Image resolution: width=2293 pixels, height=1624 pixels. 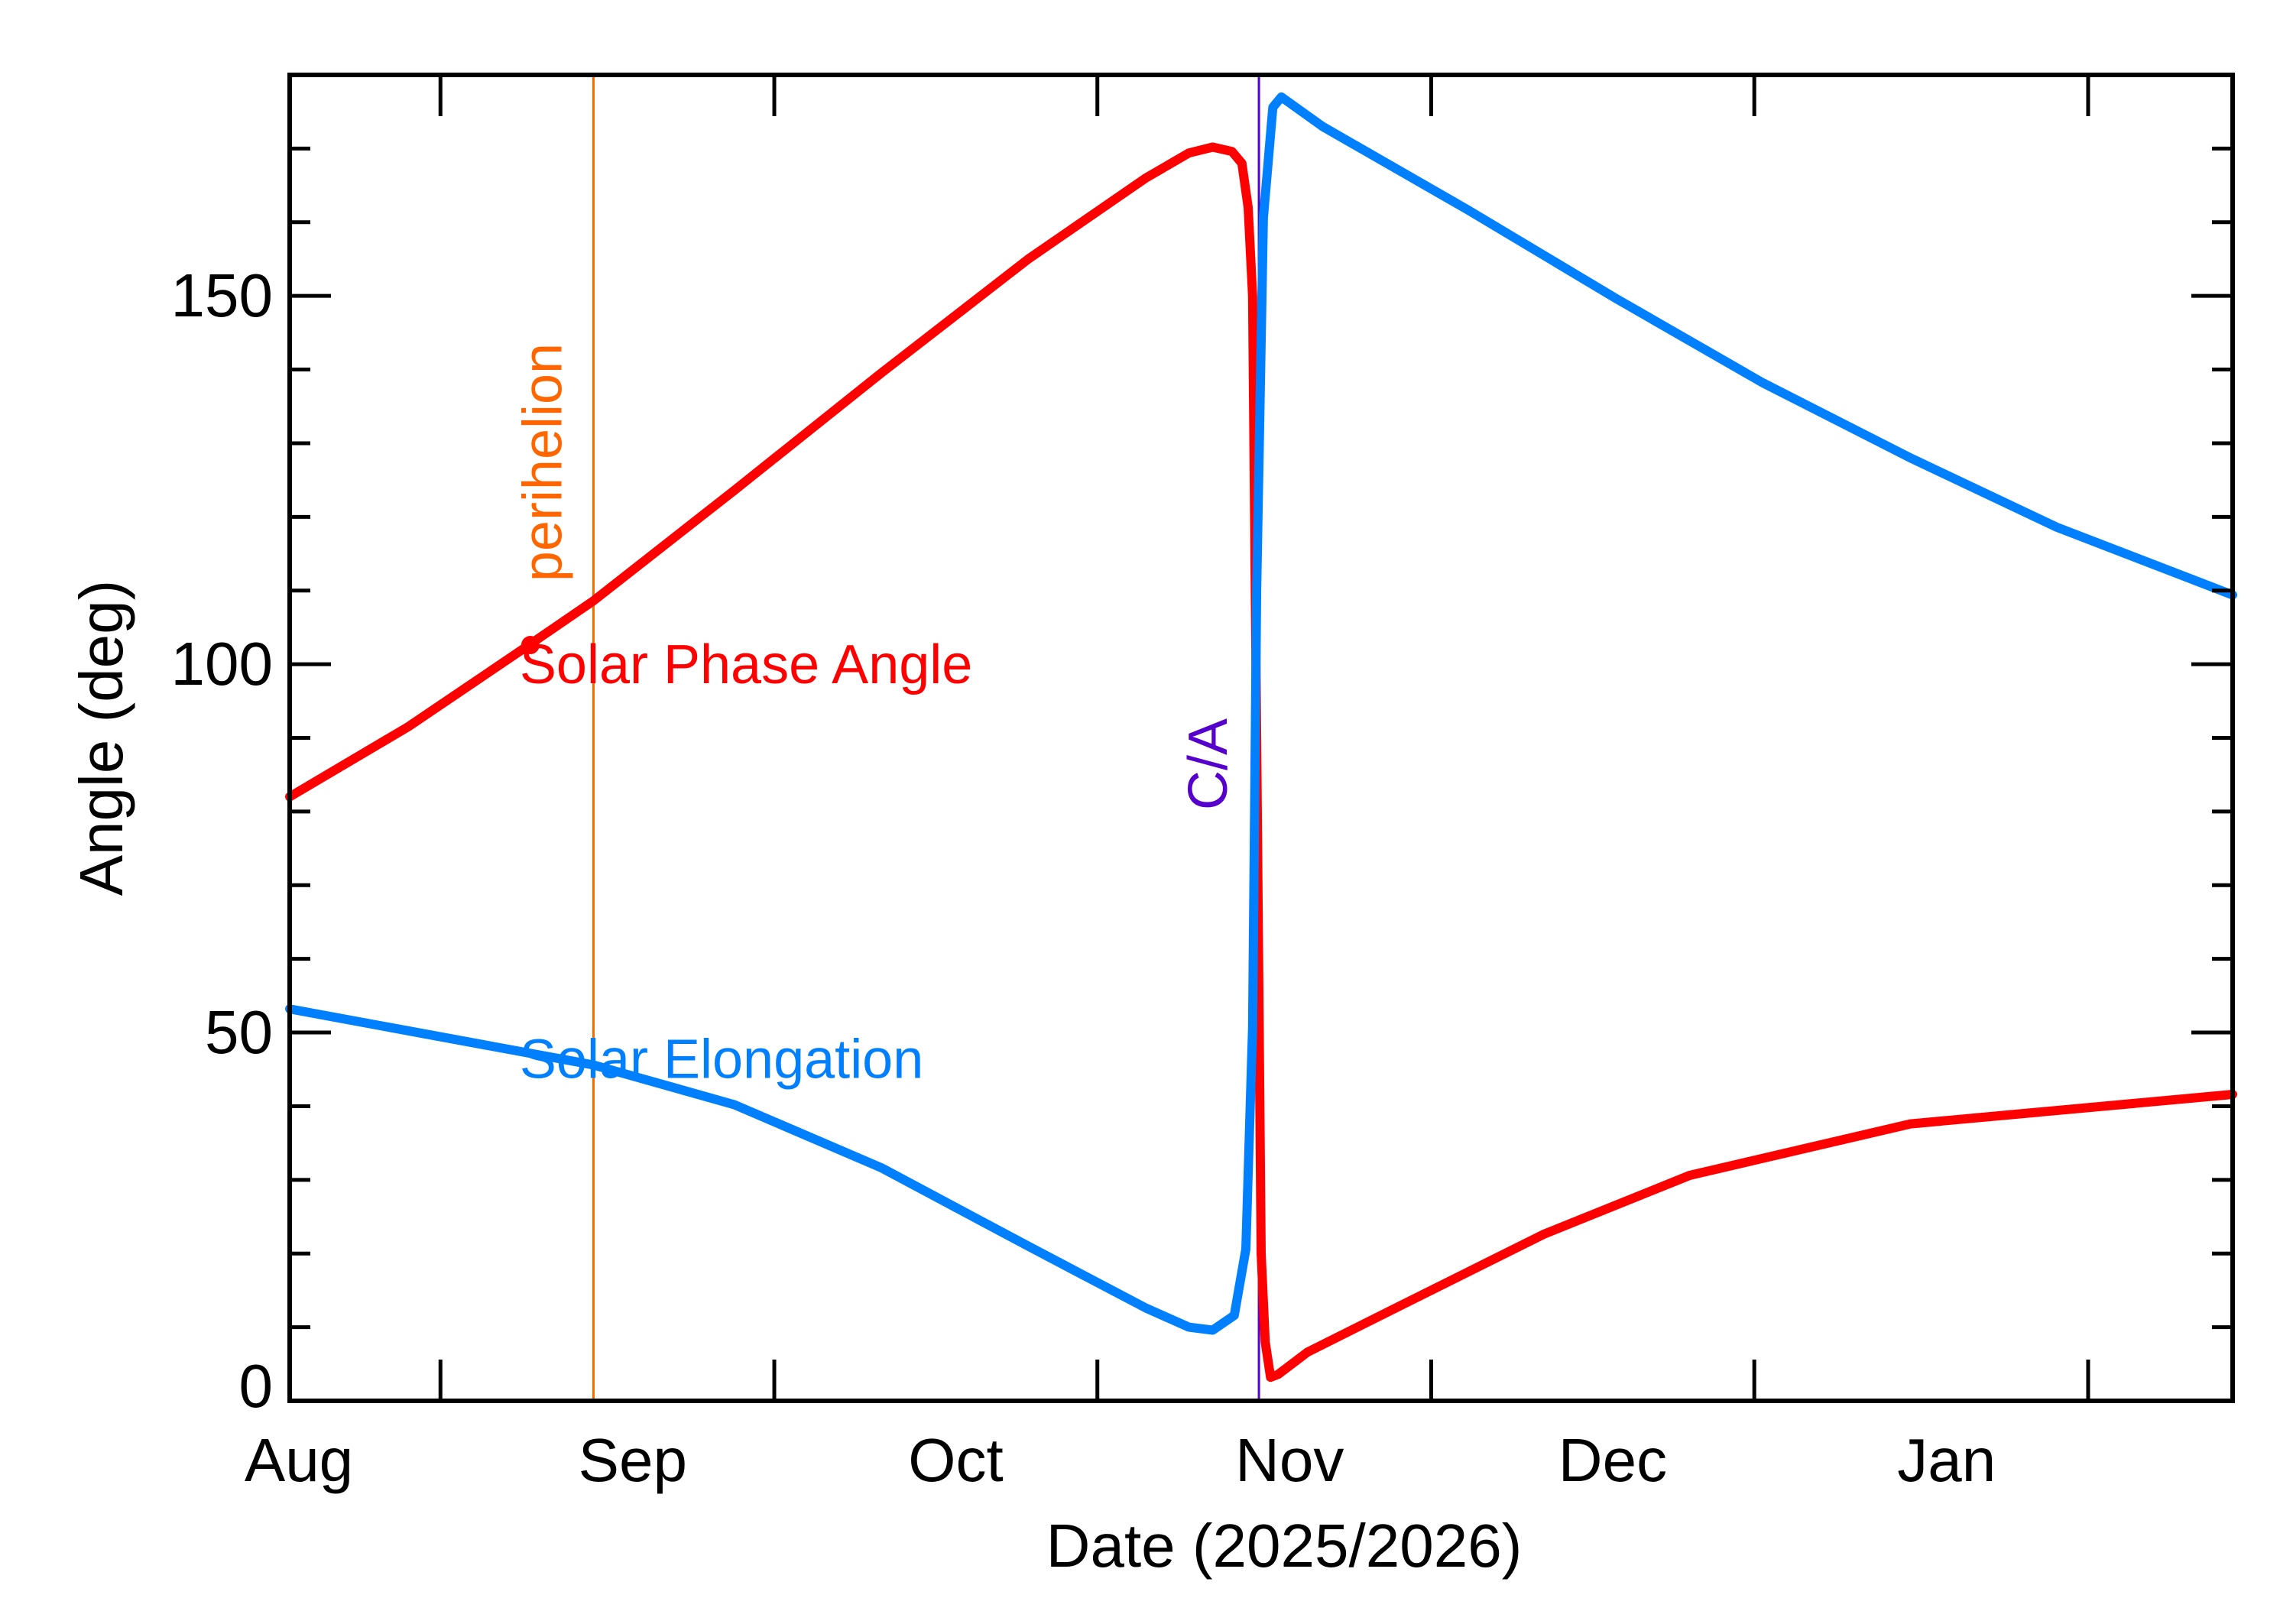 I want to click on x-tick-label: Oct, so click(x=955, y=1460).